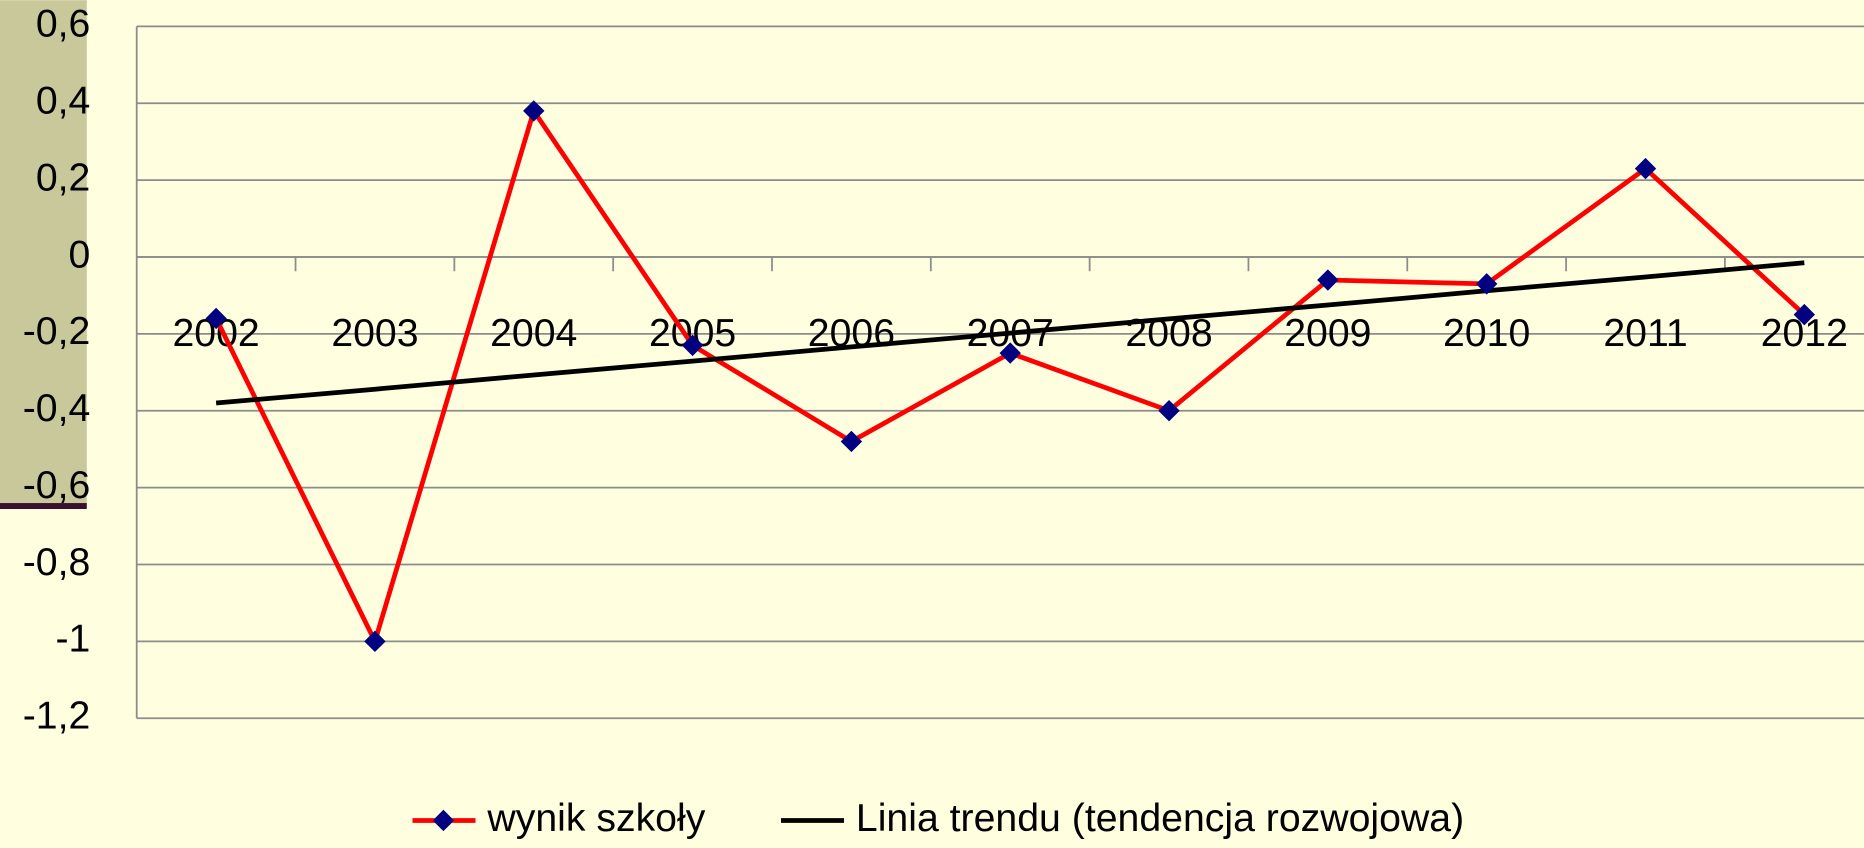 Image resolution: width=1864 pixels, height=848 pixels. I want to click on x-tick-label: 2004, so click(533, 333).